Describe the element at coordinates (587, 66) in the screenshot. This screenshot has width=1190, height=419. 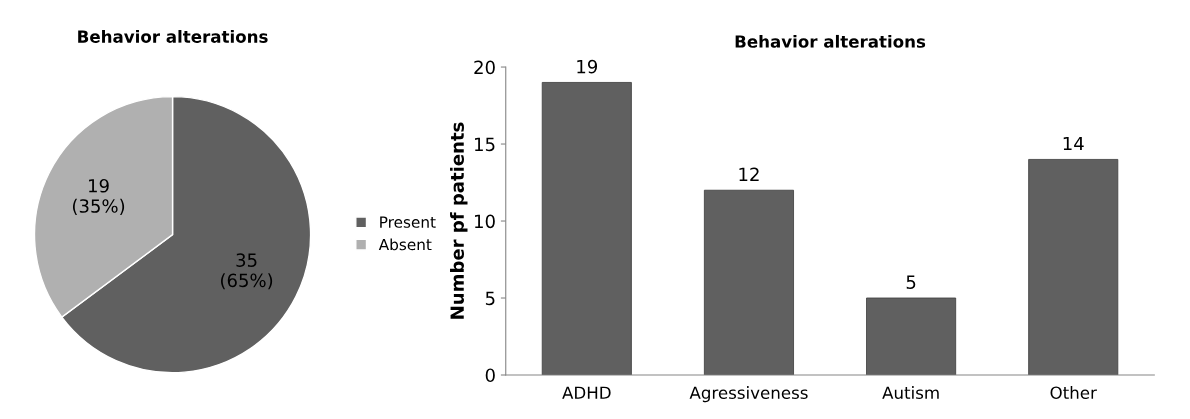
I see `data-label: 19` at that location.